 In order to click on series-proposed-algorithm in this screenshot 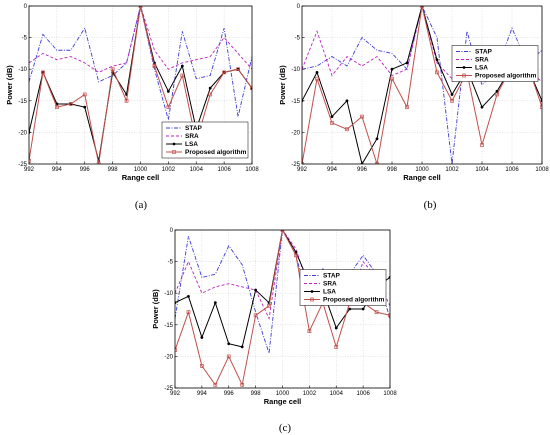, I will do `click(140, 85)`.